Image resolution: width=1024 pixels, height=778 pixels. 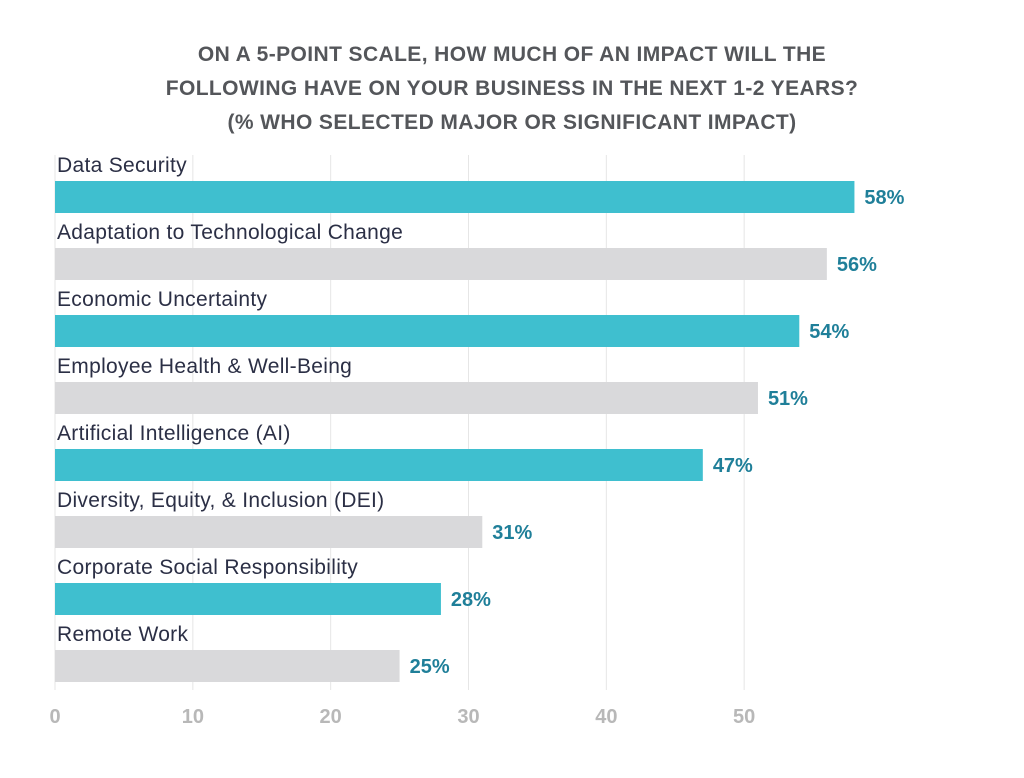 I want to click on category-label: Data Security, so click(x=122, y=165).